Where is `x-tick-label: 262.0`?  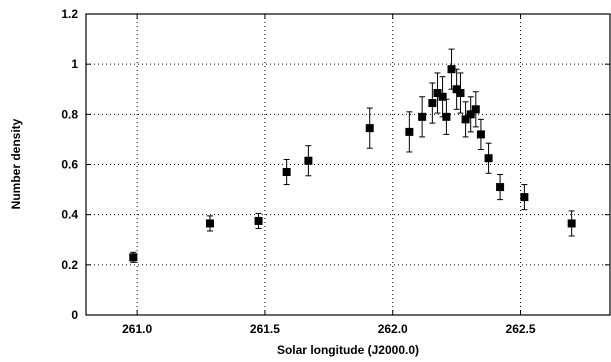 x-tick-label: 262.0 is located at coordinates (393, 329).